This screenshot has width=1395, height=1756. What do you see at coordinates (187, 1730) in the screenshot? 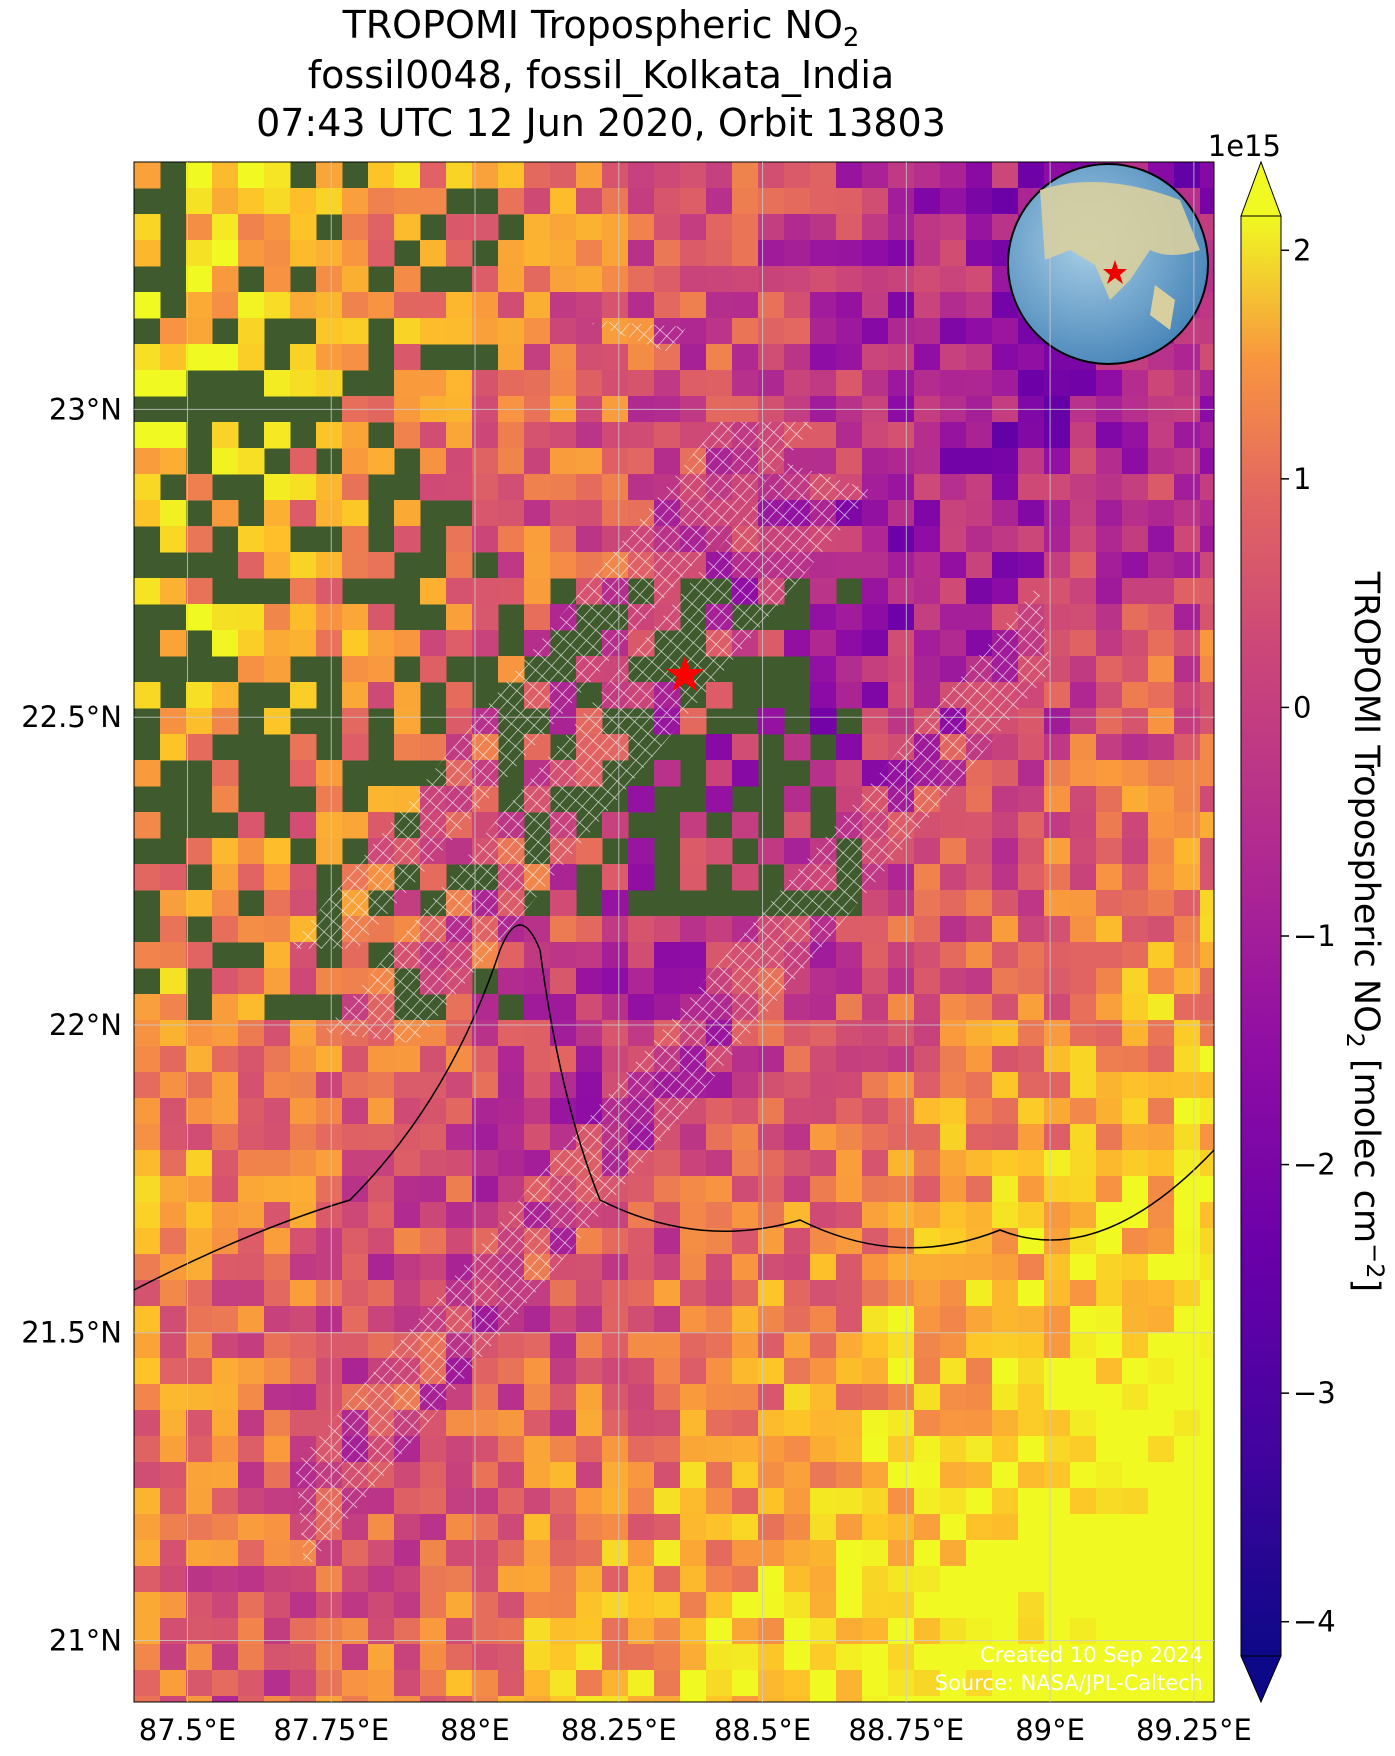
I see `x-tick-label: 87.5°E` at bounding box center [187, 1730].